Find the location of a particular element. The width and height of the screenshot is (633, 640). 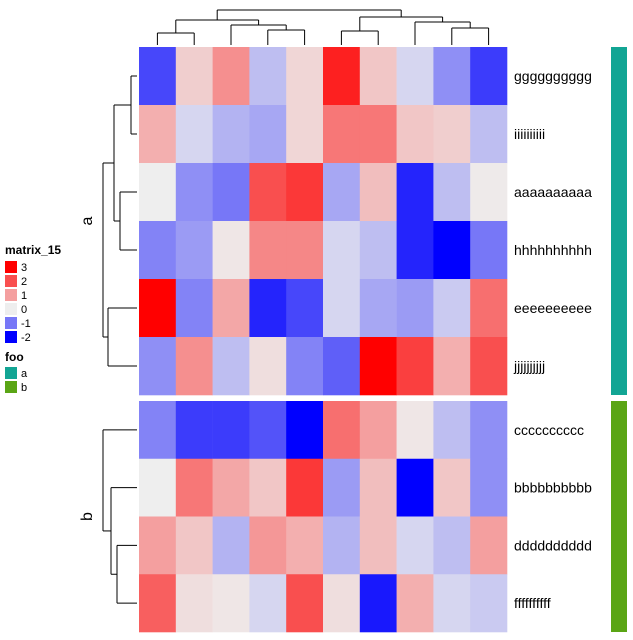

legend-label: 3 is located at coordinates (24, 268).